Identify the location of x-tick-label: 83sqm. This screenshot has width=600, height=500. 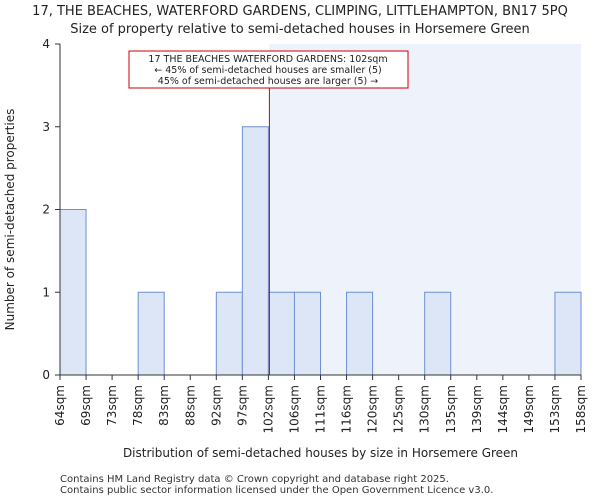
(164, 405).